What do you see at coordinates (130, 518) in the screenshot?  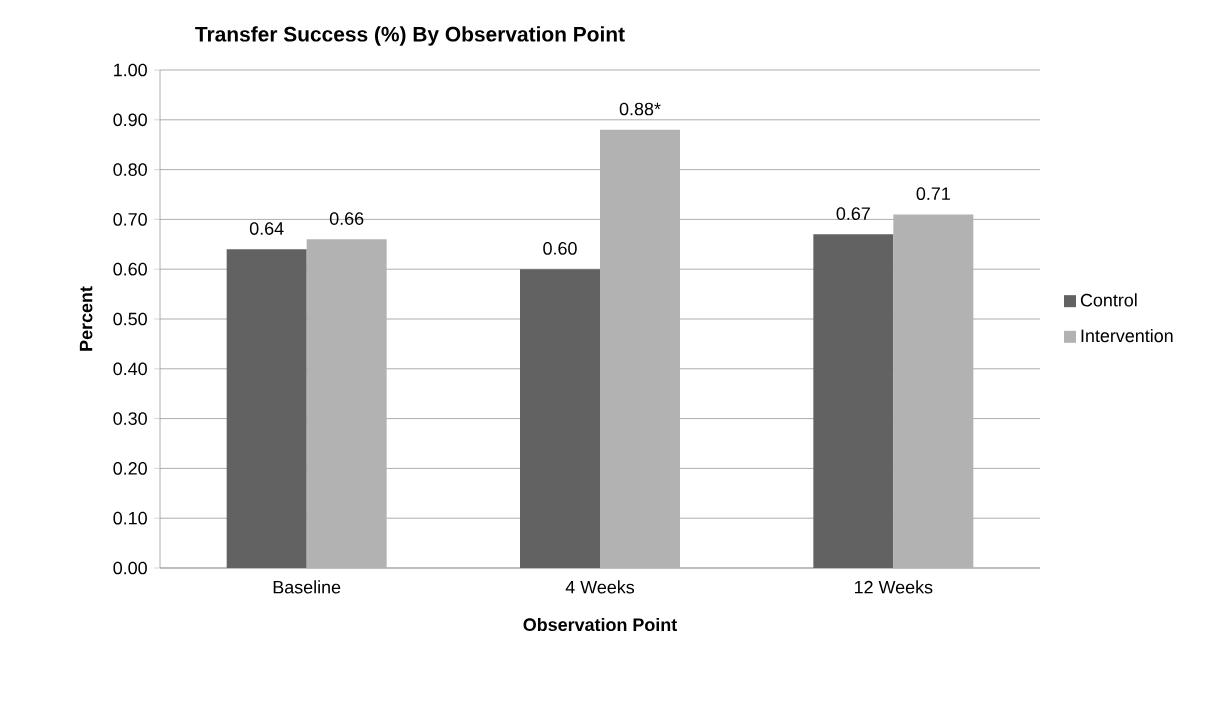 I see `y-tick-label: 0.10` at bounding box center [130, 518].